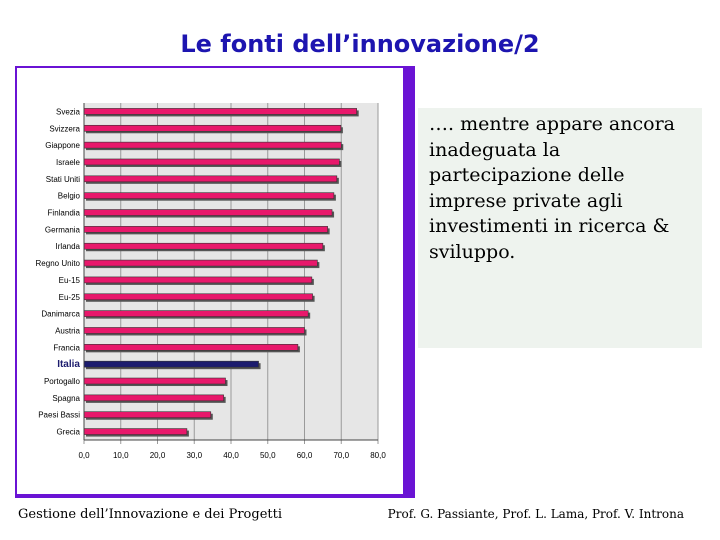 The image size is (720, 540). Describe the element at coordinates (200, 263) in the screenshot. I see `bar-regno-unito` at that location.